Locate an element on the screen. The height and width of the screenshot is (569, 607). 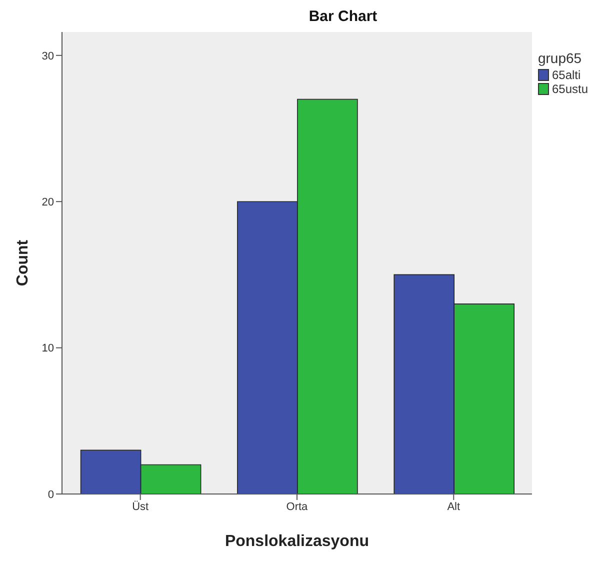
legend-label: 65ustu is located at coordinates (570, 89).